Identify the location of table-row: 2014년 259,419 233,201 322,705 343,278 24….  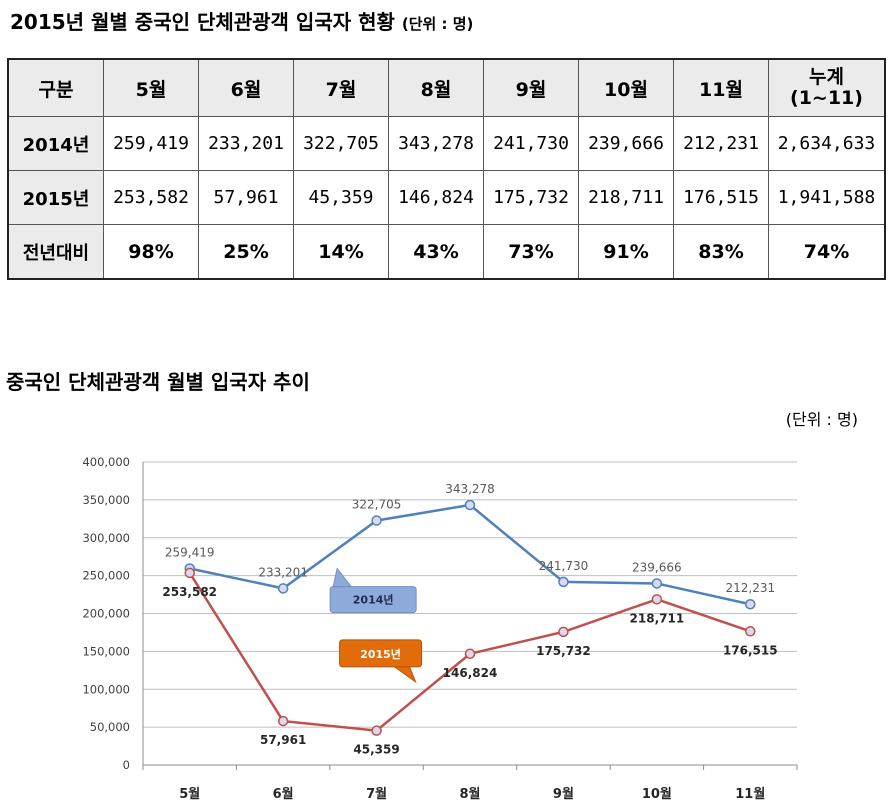
(446, 143).